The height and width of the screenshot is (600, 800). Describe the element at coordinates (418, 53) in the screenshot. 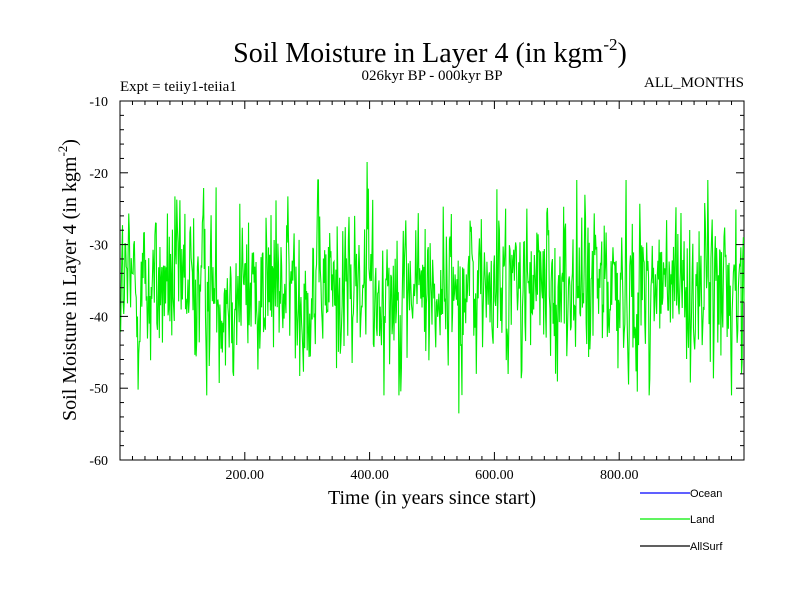

I see `chart-title-main: Soil Moisture in Layer 4 (in kgm` at that location.